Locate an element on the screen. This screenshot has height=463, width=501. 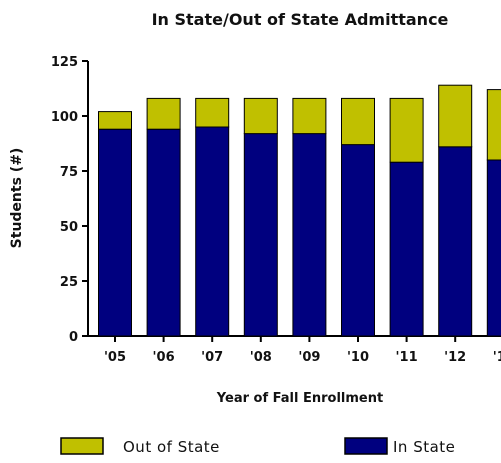
legend-label-in-state: In State is located at coordinates (424, 447).